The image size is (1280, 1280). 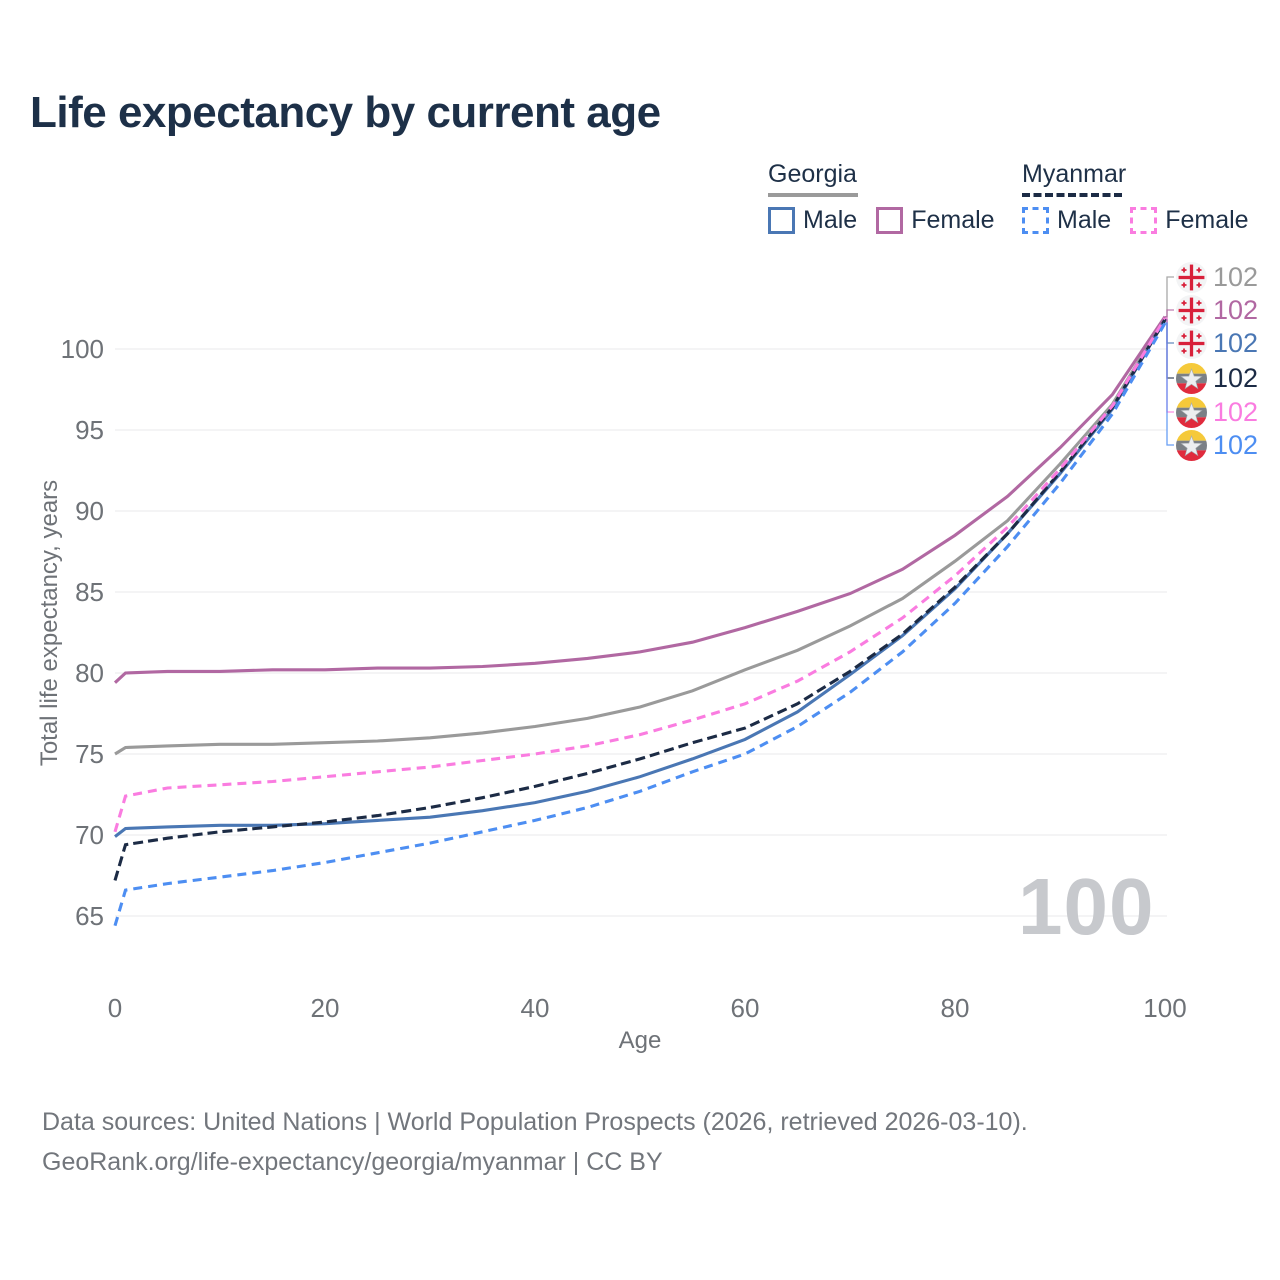 What do you see at coordinates (89, 673) in the screenshot?
I see `y-tick-label: 80` at bounding box center [89, 673].